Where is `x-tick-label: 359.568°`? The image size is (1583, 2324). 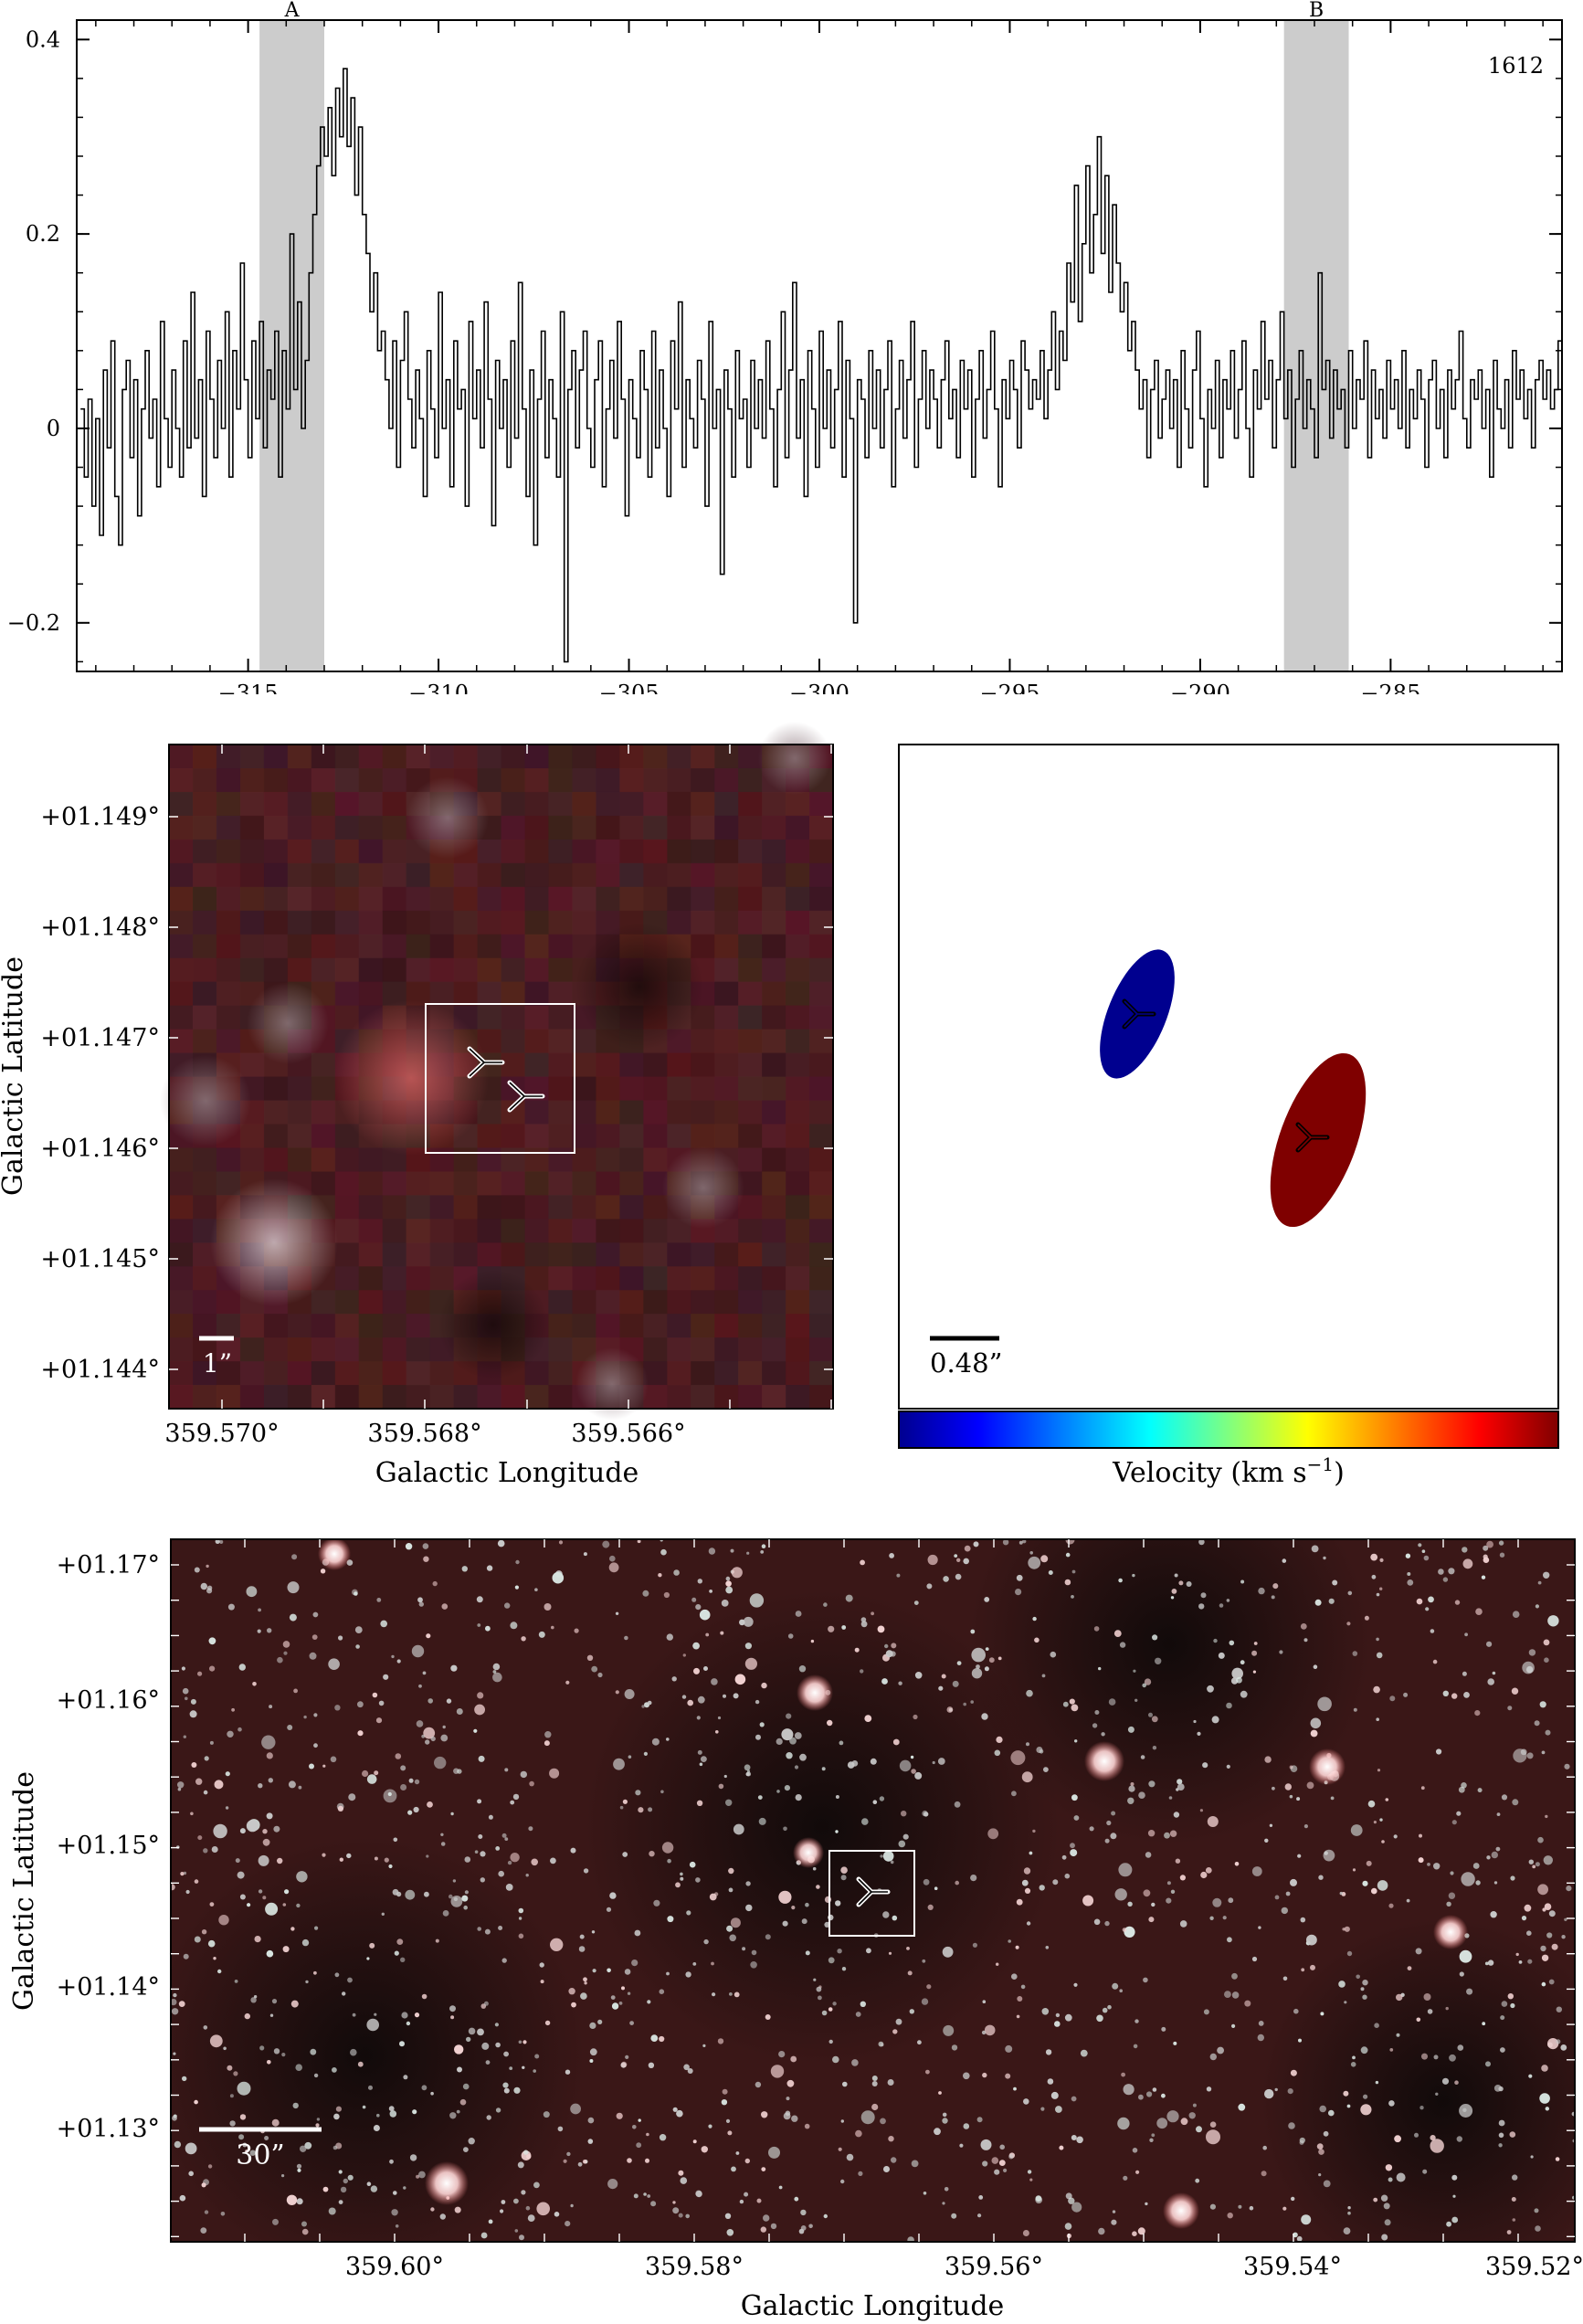
x-tick-label: 359.568° is located at coordinates (424, 1434).